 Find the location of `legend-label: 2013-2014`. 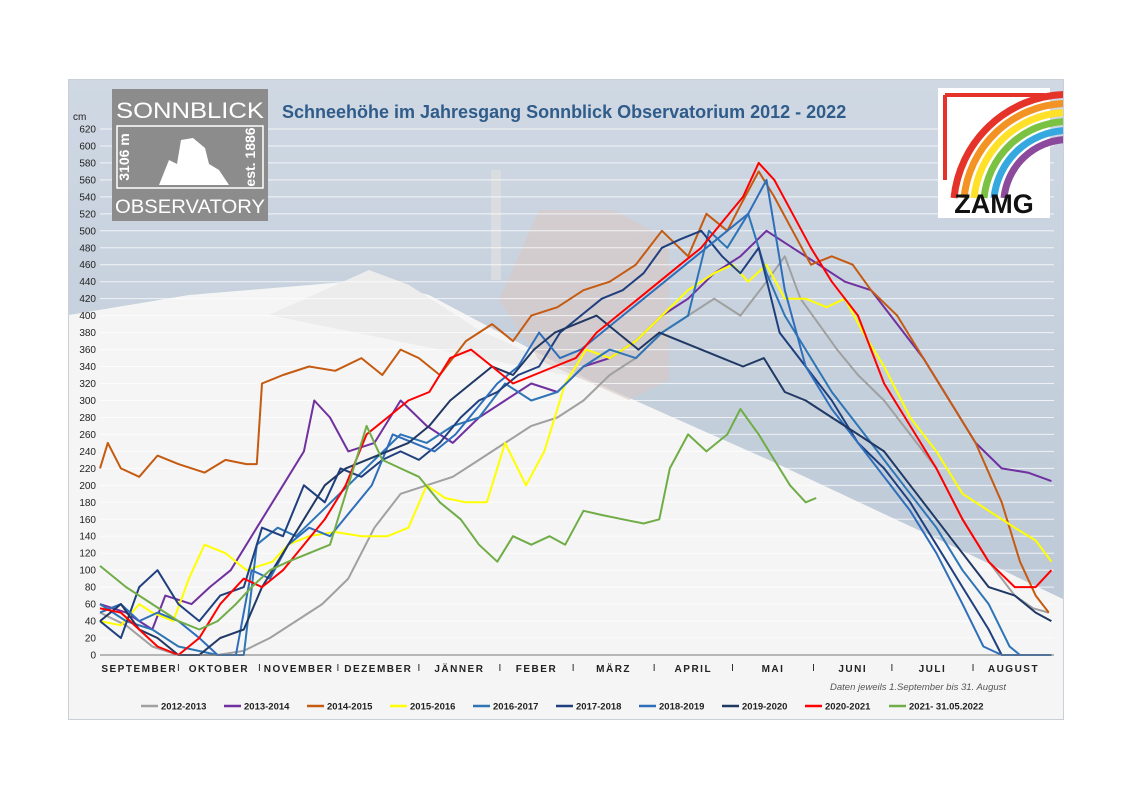

legend-label: 2013-2014 is located at coordinates (267, 707).